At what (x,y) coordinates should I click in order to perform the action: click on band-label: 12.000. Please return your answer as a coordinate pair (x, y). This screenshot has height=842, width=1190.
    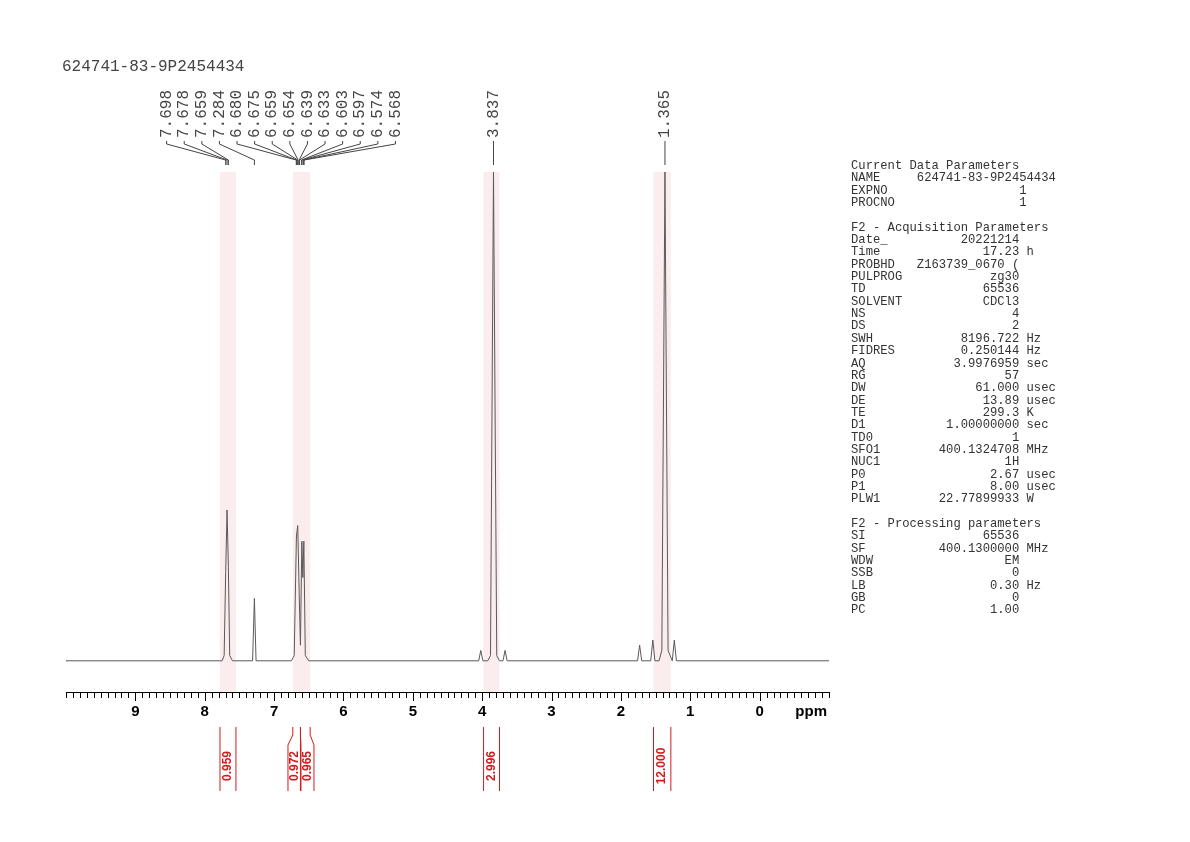
    Looking at the image, I should click on (661, 766).